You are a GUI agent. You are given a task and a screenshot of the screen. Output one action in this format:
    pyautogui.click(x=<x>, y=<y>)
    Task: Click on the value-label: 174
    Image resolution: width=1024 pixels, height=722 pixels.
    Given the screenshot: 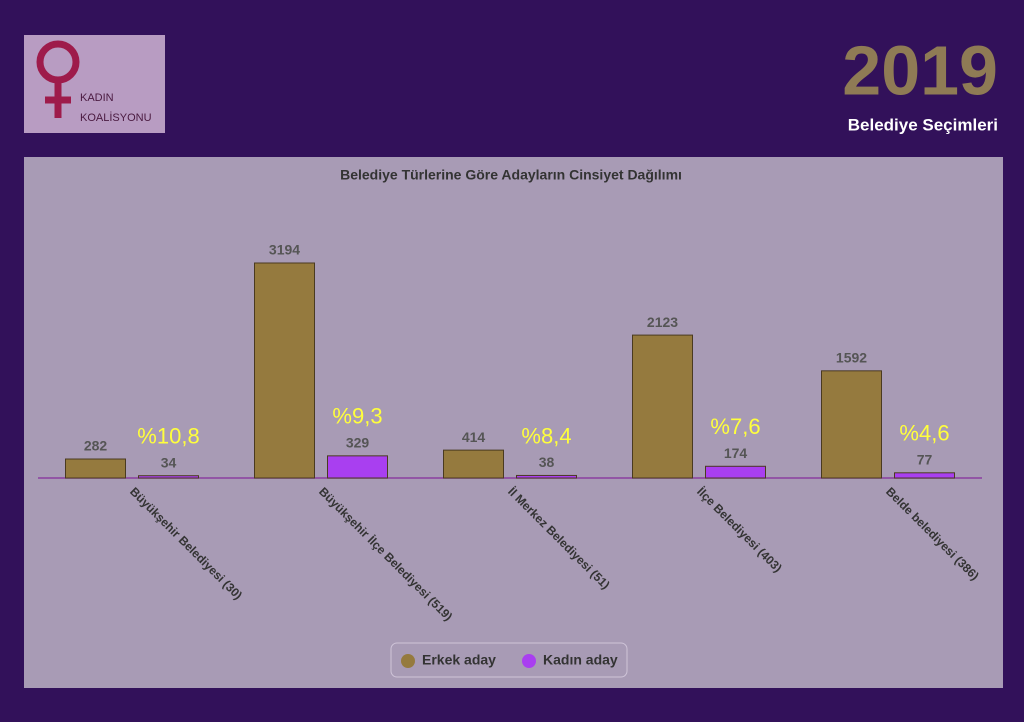 What is the action you would take?
    pyautogui.click(x=736, y=453)
    